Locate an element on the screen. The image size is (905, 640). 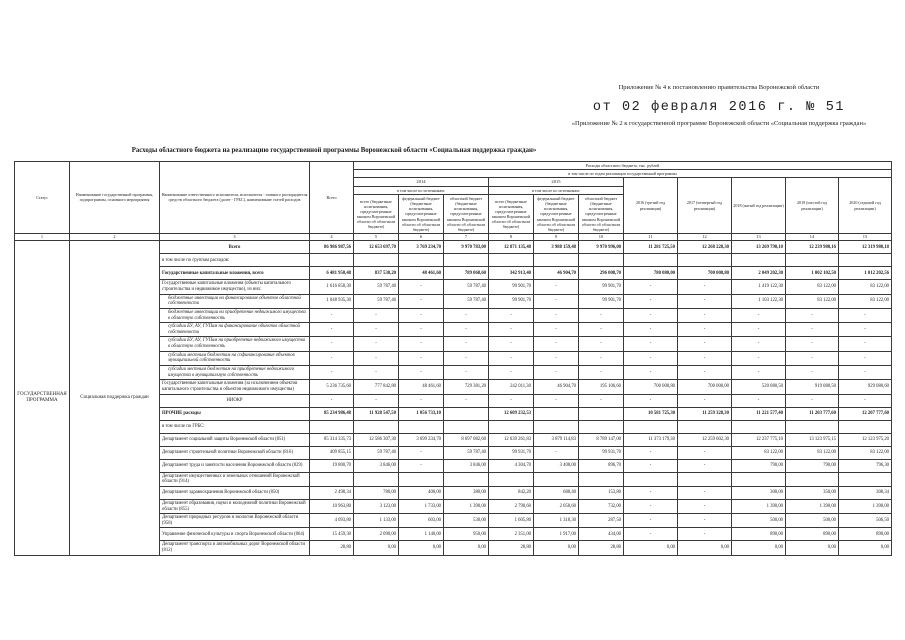
value-cell: 603,00 is located at coordinates (421, 521).